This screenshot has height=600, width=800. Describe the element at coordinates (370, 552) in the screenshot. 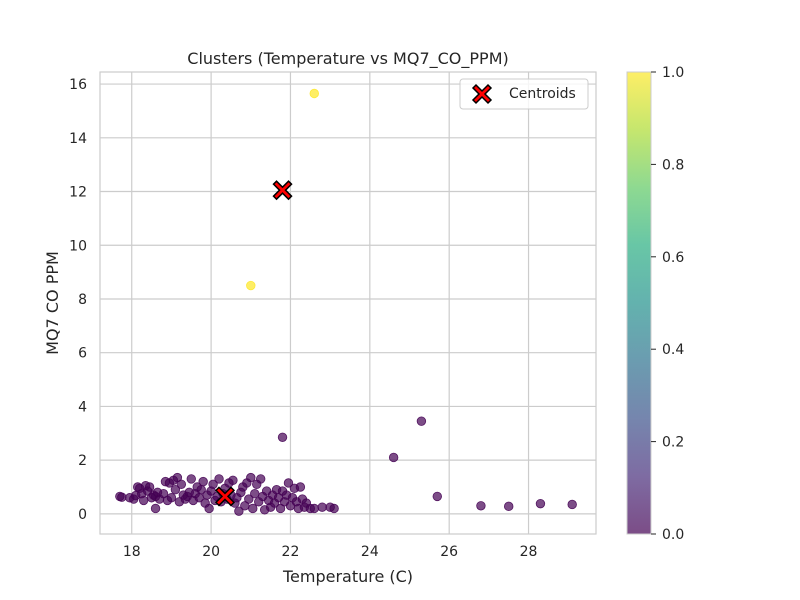

I see `x-tick-label: 24` at that location.